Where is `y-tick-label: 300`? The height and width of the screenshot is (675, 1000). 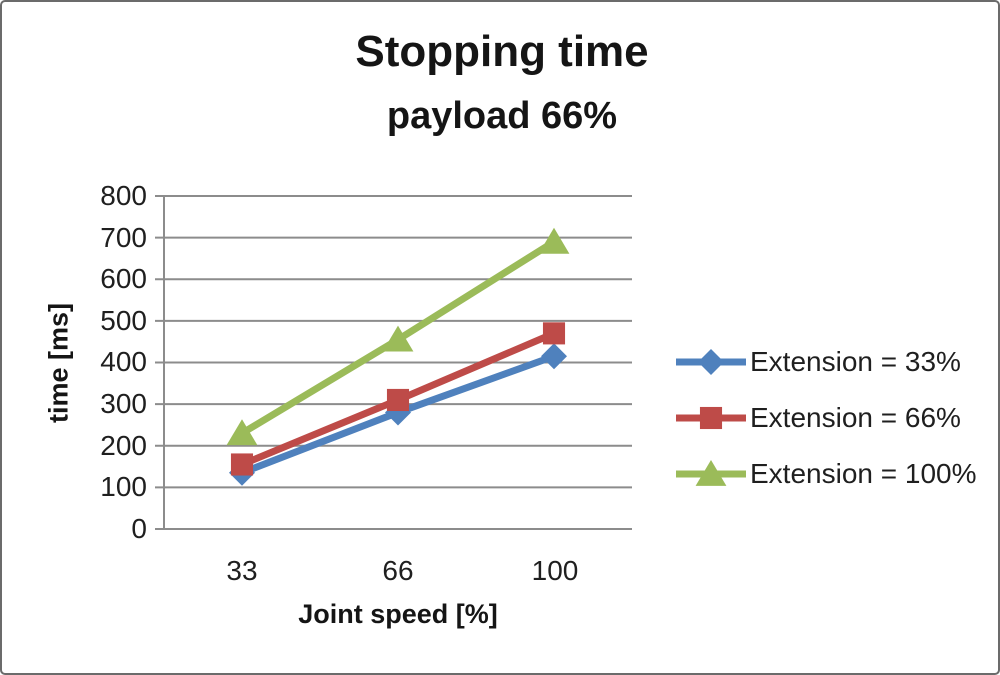 y-tick-label: 300 is located at coordinates (123, 403).